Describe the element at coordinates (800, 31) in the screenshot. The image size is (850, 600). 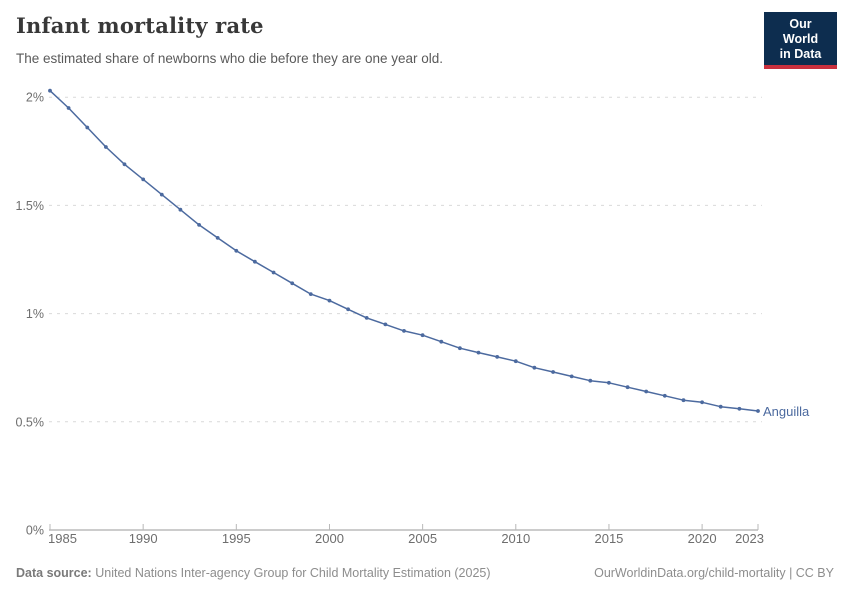
I see `owid-logo-line1: Our World` at that location.